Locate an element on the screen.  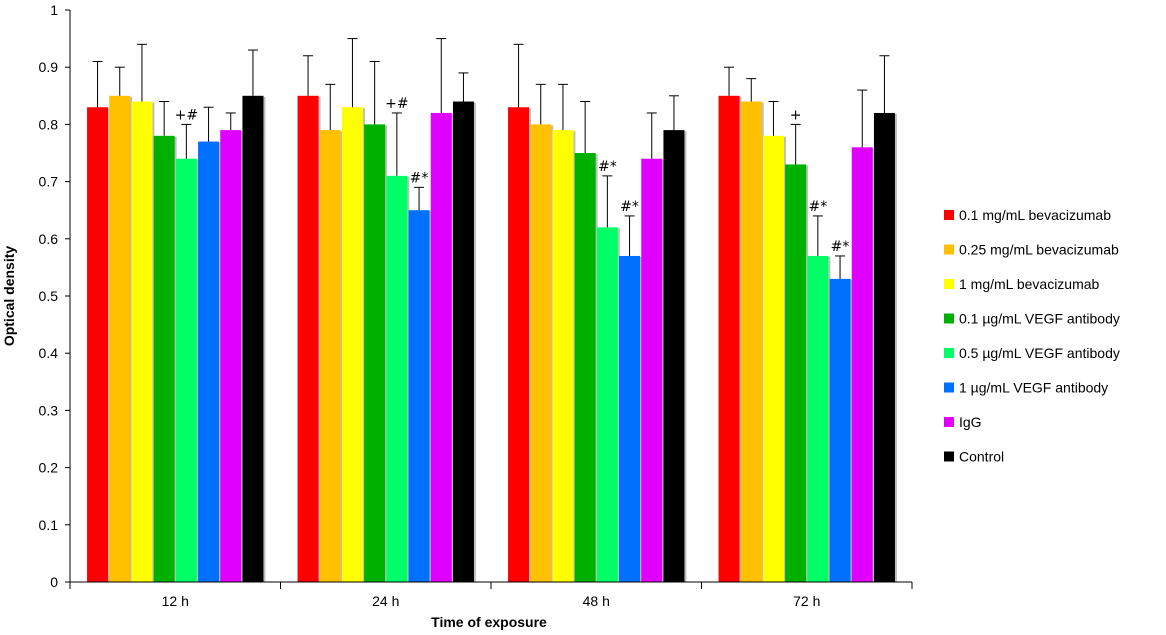
y-tick-label: 0.7 is located at coordinates (49, 182).